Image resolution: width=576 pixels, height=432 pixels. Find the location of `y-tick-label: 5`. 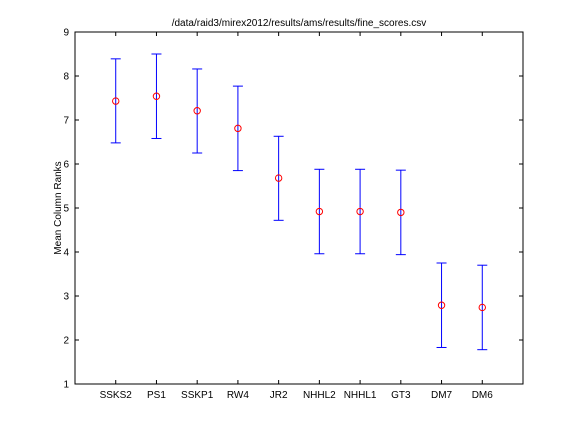

y-tick-label: 5 is located at coordinates (66, 209).